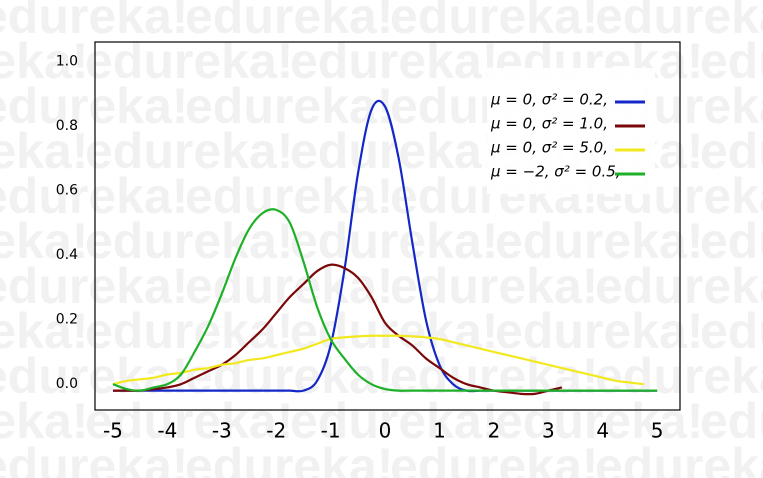 Image resolution: width=763 pixels, height=478 pixels. Describe the element at coordinates (276, 431) in the screenshot. I see `x-tick-label: -2` at that location.